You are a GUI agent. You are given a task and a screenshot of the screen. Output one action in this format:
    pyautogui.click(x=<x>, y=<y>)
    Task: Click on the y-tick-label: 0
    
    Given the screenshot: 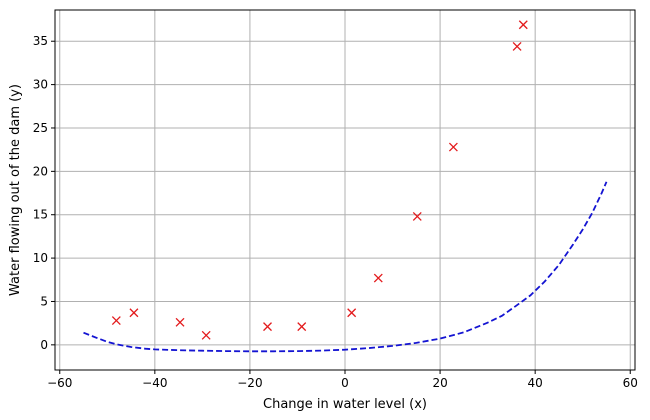 What is the action you would take?
    pyautogui.click(x=44, y=345)
    